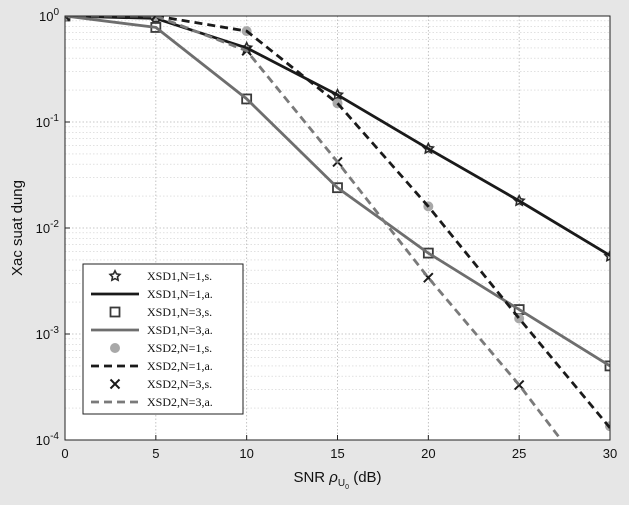 This screenshot has width=629, height=505. Describe the element at coordinates (179, 312) in the screenshot. I see `legend-label: XSD1,N=3,s.` at that location.